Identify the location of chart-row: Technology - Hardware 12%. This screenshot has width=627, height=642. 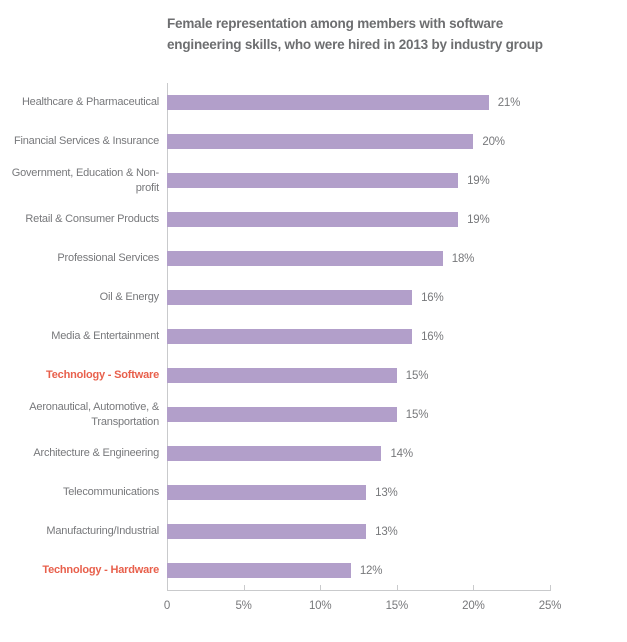
(313, 570).